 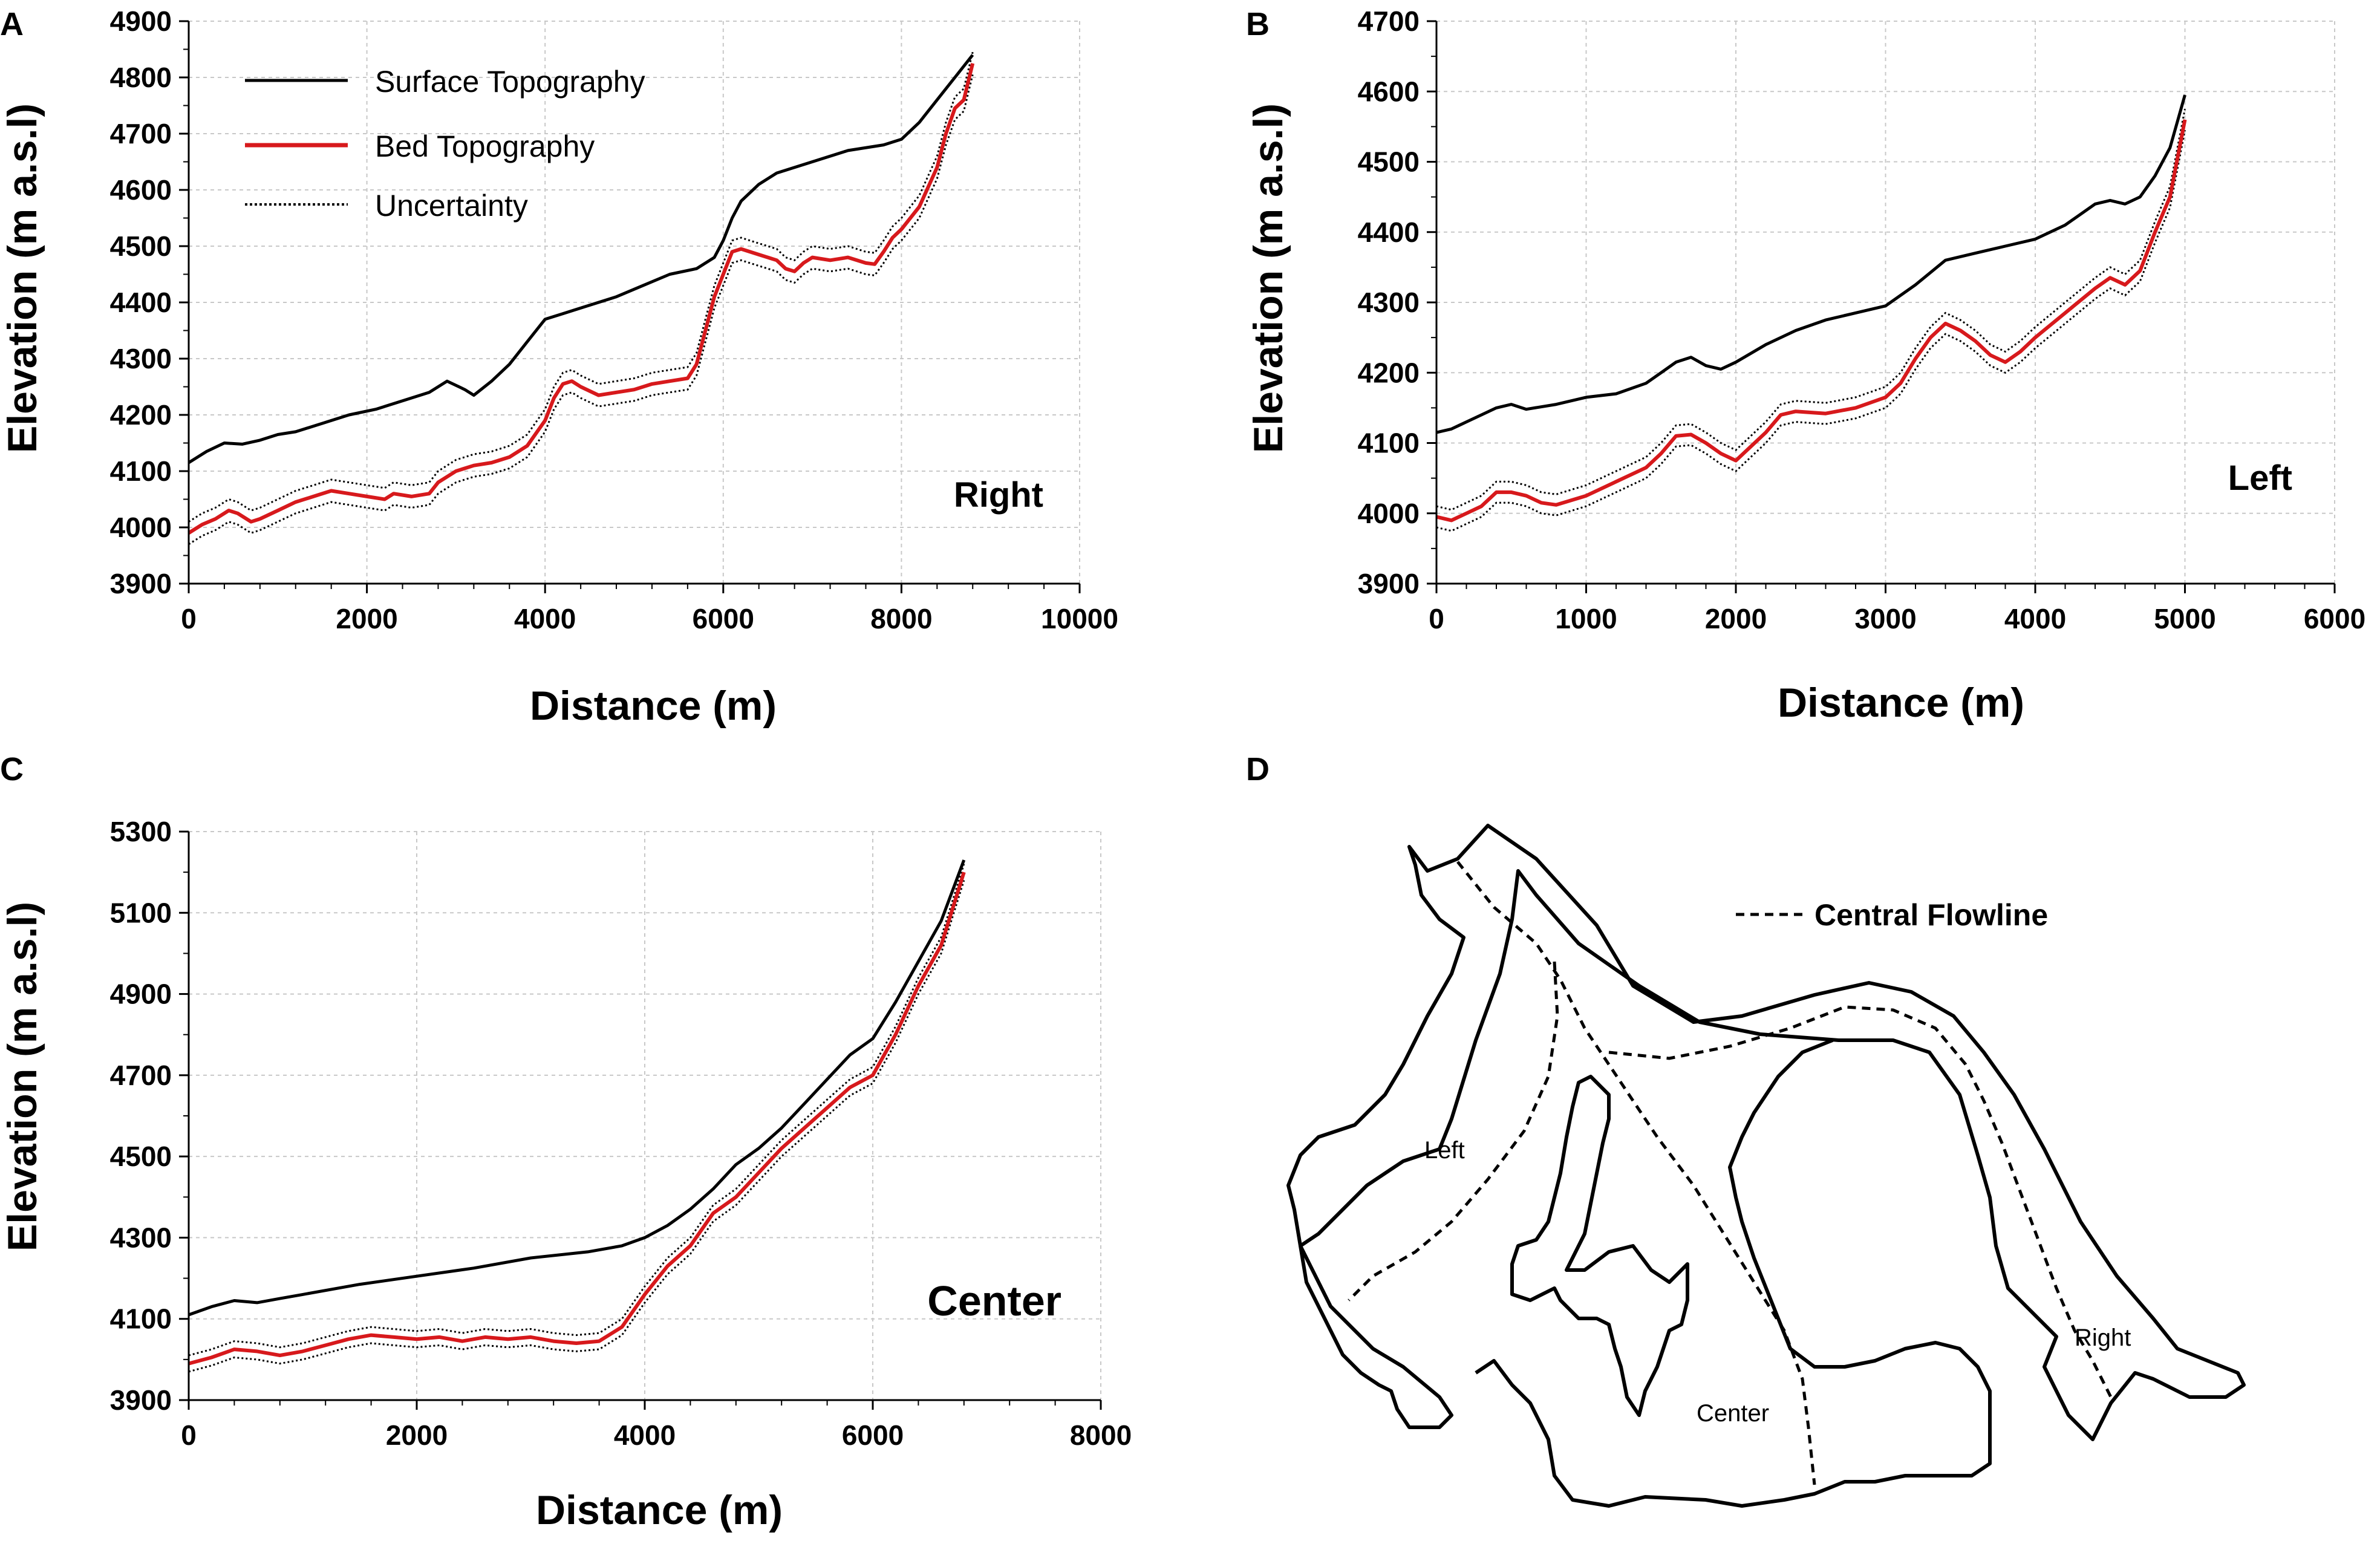 I want to click on y-tick-label: 4800, so click(x=141, y=77).